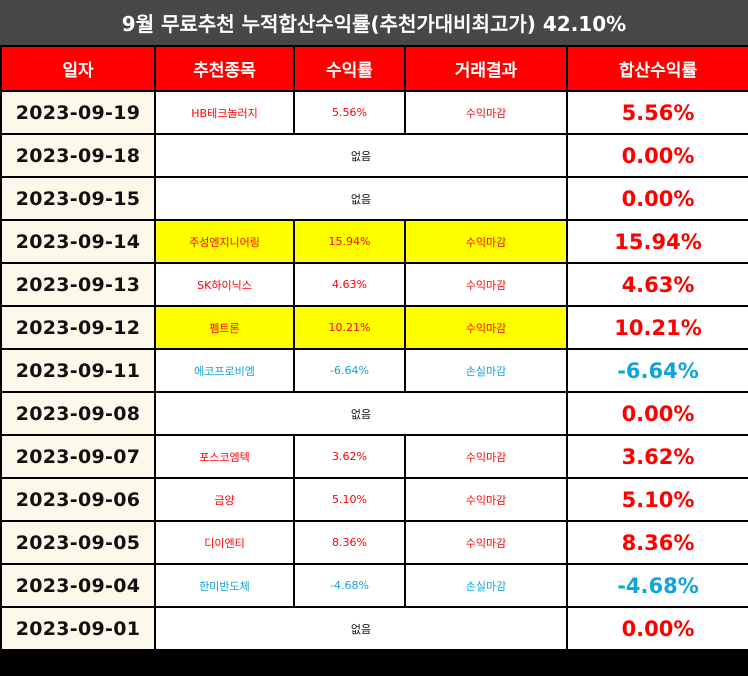 This screenshot has width=748, height=676. Describe the element at coordinates (657, 370) in the screenshot. I see `total-rate-cell: -6.64%` at that location.